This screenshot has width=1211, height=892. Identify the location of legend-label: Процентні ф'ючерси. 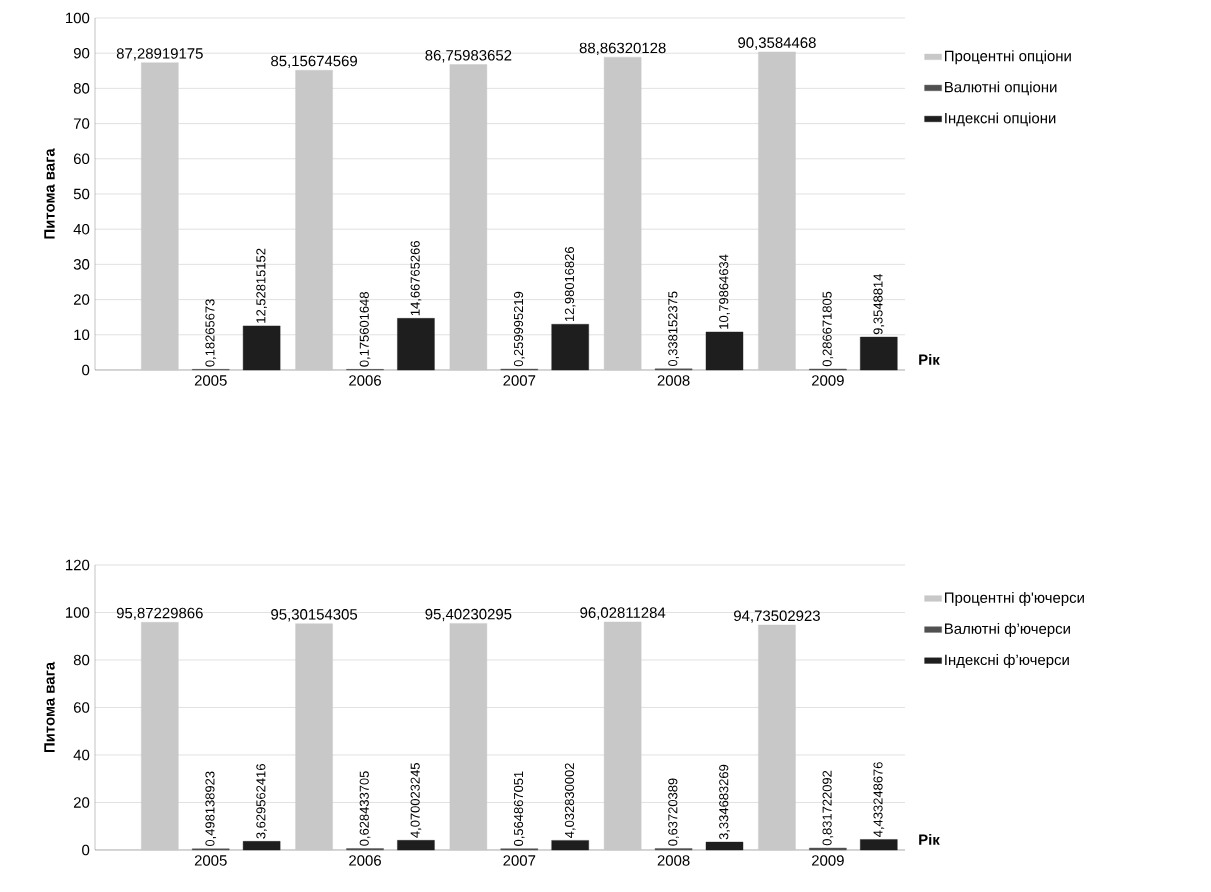
(1014, 598).